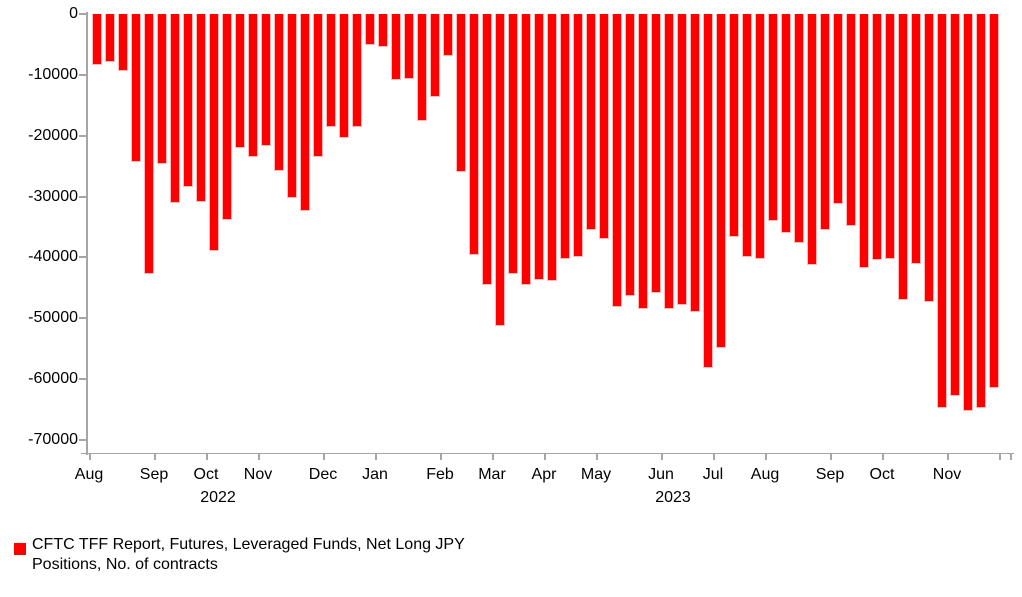 The image size is (1022, 597). Describe the element at coordinates (53, 135) in the screenshot. I see `y-tick-label: -20000` at that location.